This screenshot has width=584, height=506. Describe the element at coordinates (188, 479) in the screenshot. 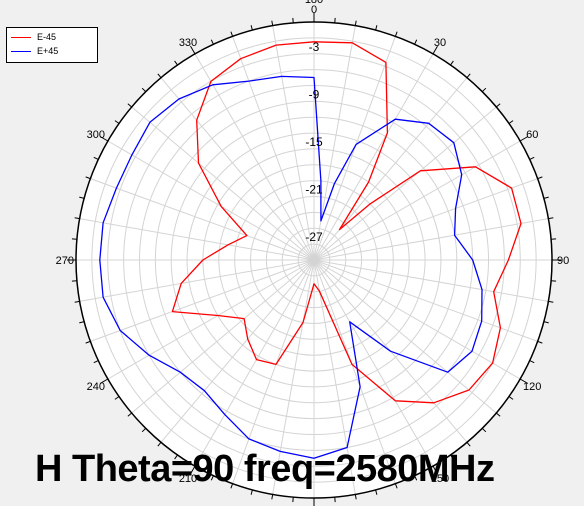

I see `angle-tick-label: 210` at that location.